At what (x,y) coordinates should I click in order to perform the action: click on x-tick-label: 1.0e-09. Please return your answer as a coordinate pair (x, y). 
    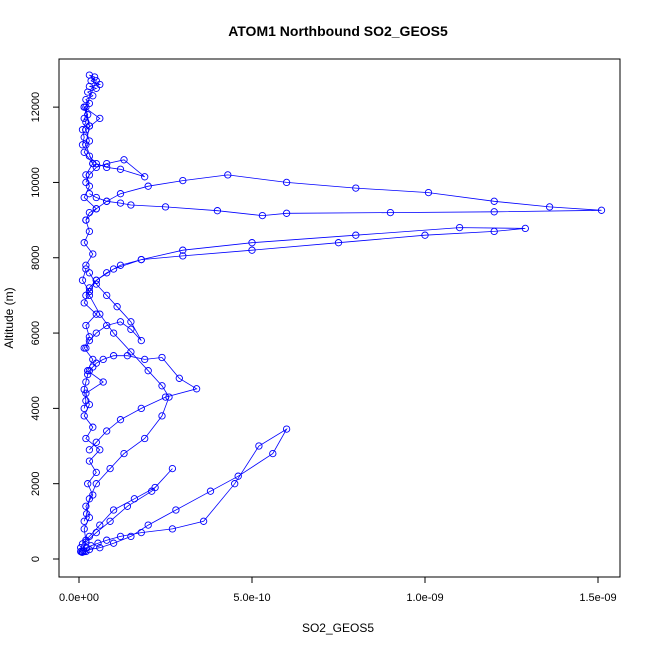
    Looking at the image, I should click on (424, 598).